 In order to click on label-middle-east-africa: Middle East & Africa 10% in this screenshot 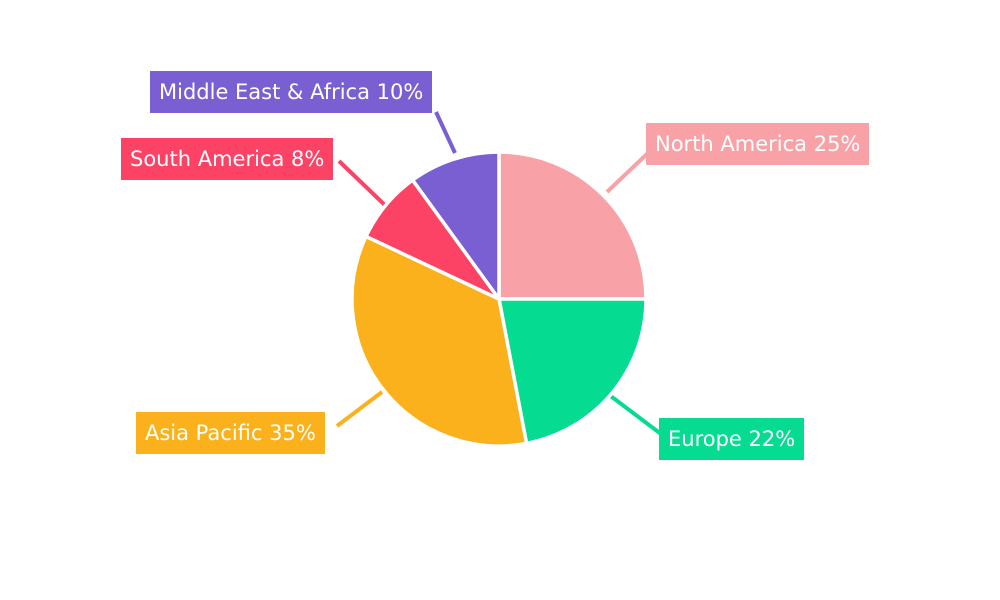, I will do `click(291, 92)`.